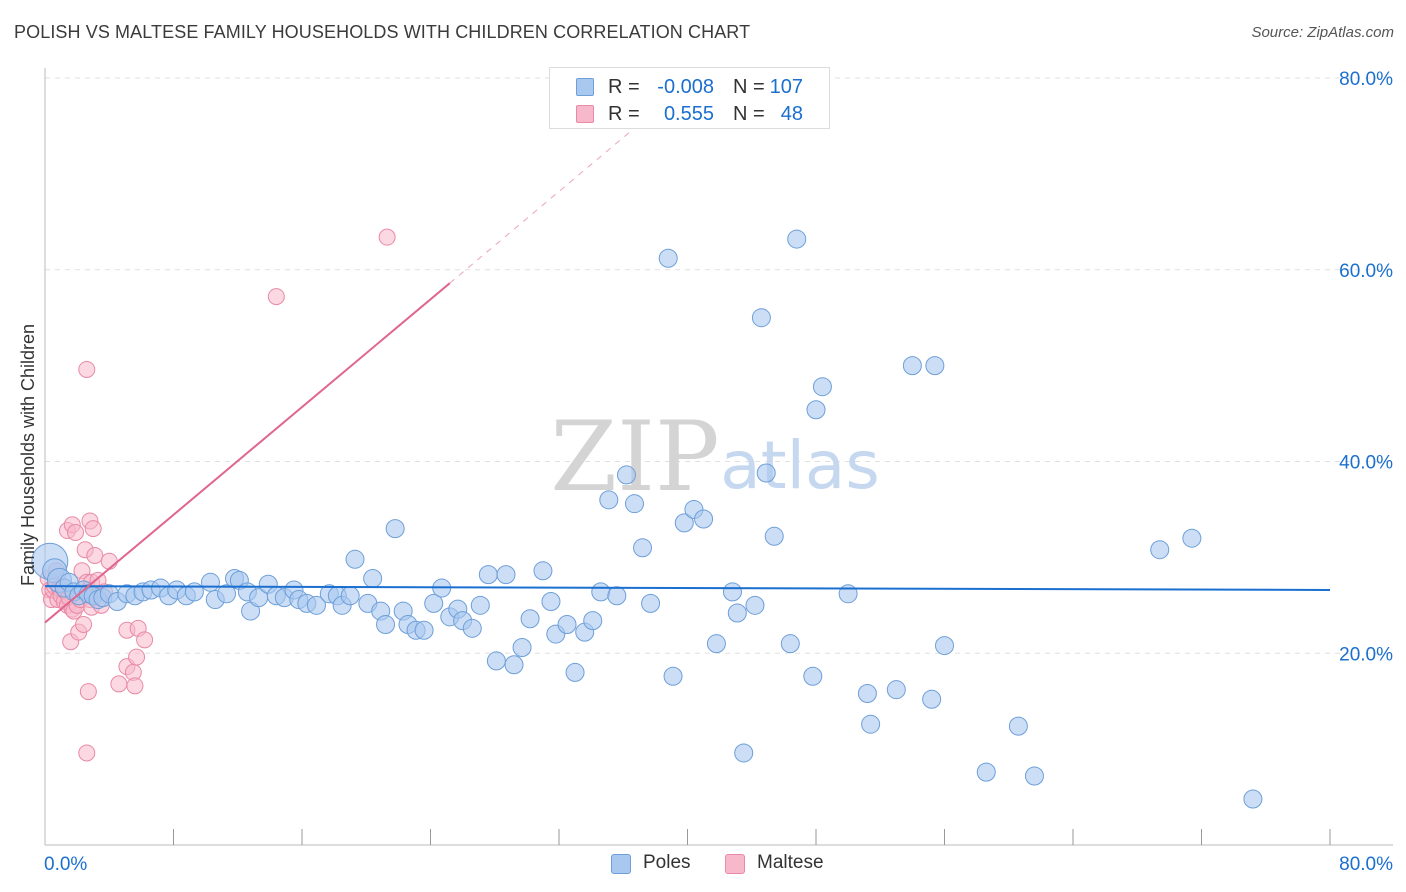  What do you see at coordinates (667, 862) in the screenshot?
I see `legend-label-poles: Poles` at bounding box center [667, 862].